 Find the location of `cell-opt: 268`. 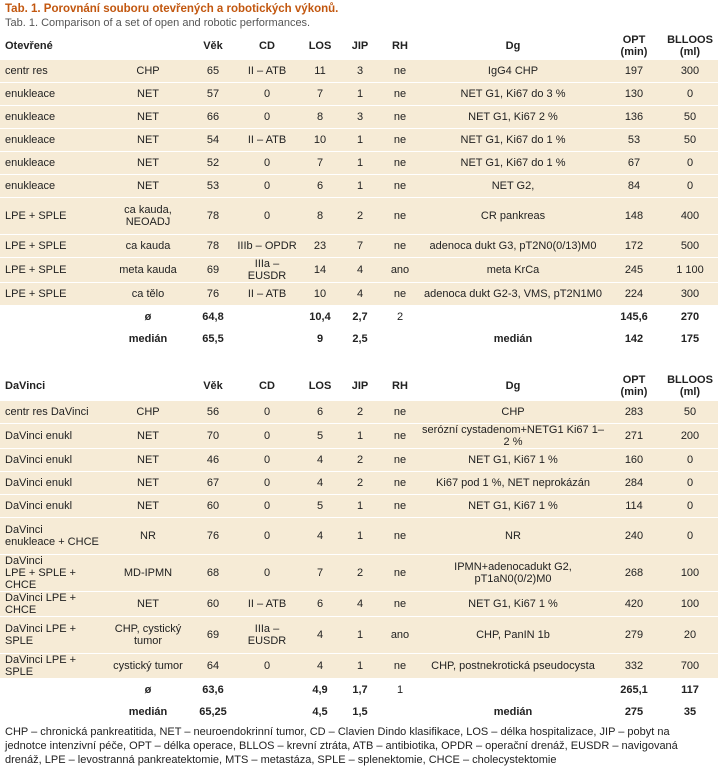

cell-opt: 268 is located at coordinates (634, 573).